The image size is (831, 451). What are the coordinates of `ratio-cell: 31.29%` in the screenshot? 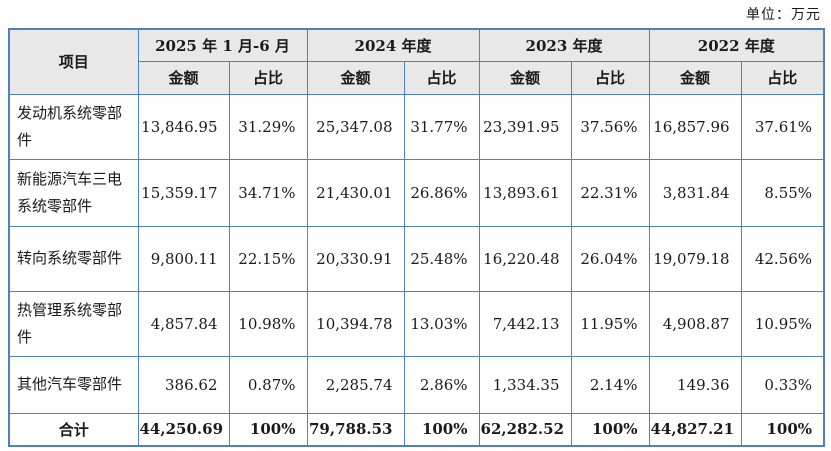 It's located at (268, 126).